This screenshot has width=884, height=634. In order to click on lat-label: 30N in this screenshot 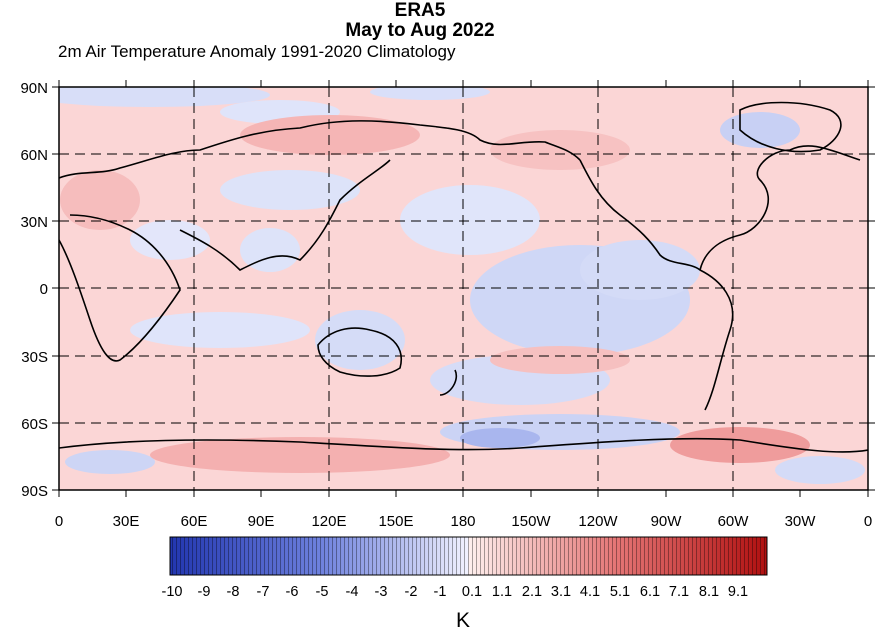, I will do `click(34, 222)`.